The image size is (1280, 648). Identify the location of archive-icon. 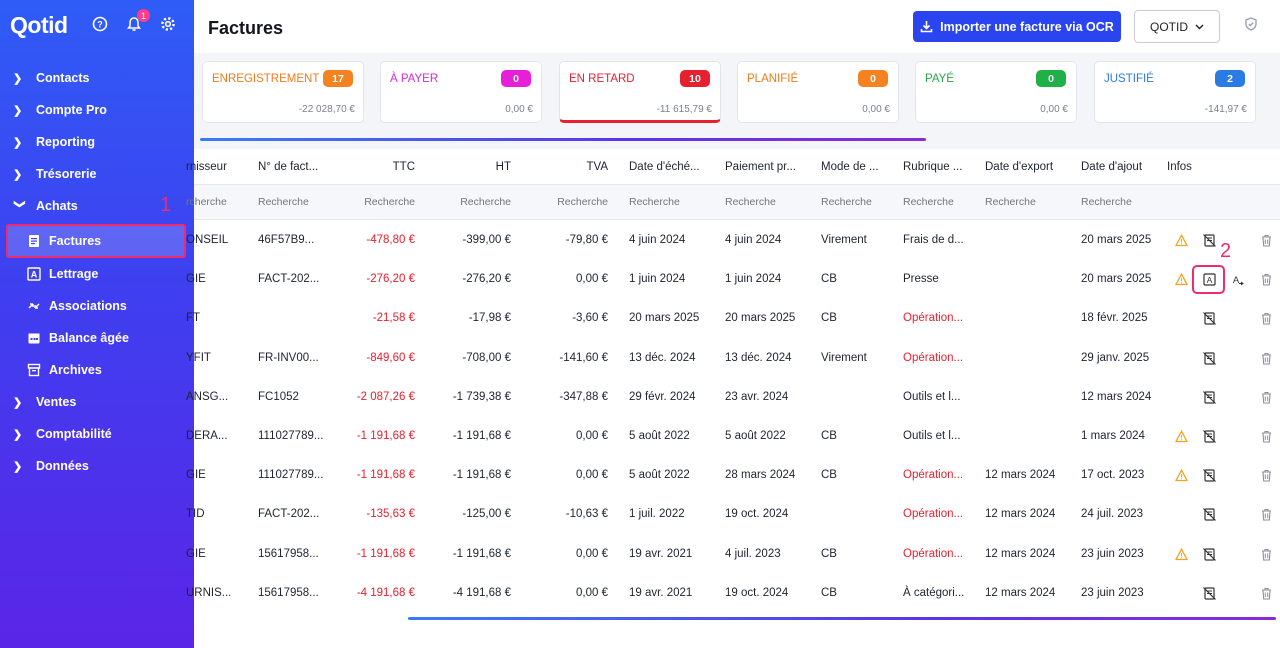
(34, 370).